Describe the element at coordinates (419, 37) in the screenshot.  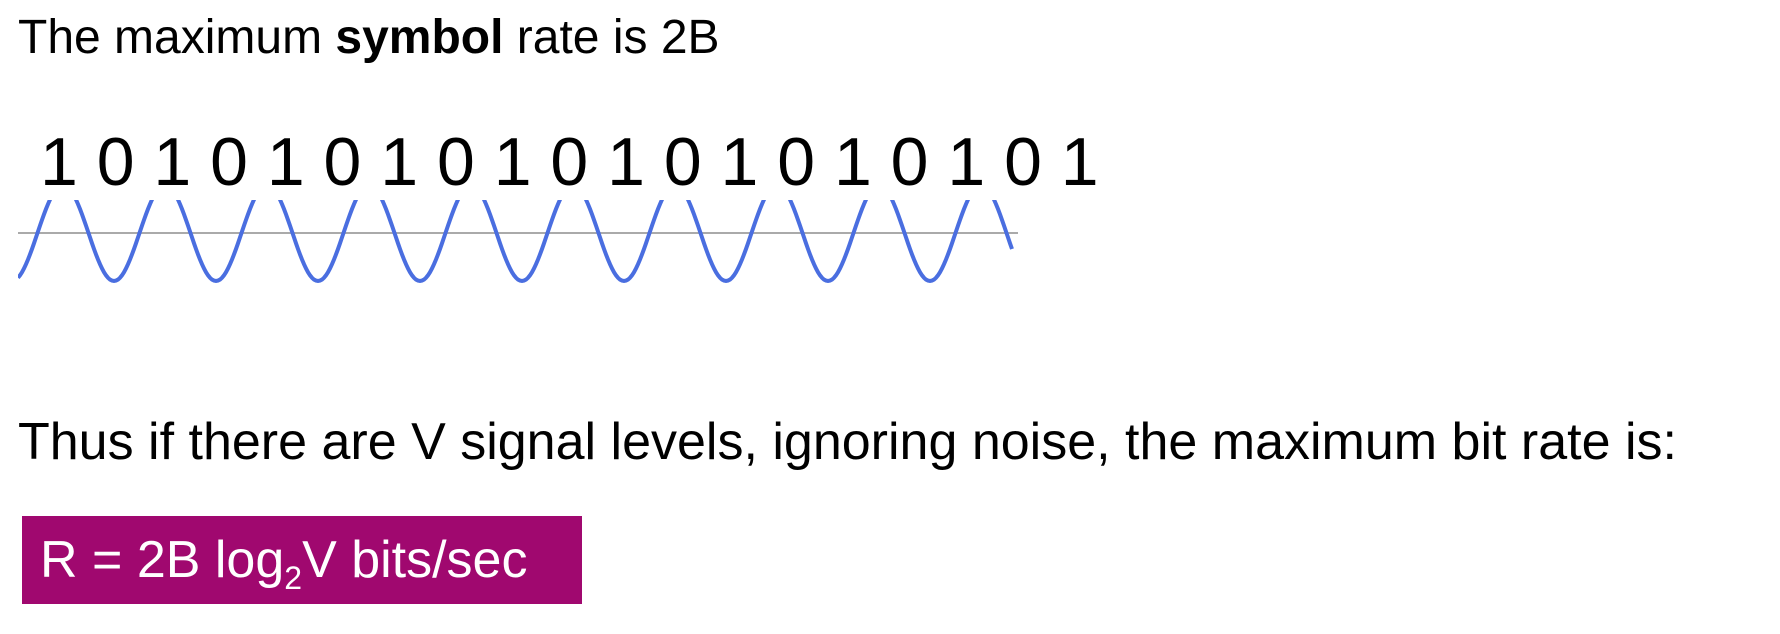
I see `heading-bold-word: symbol` at that location.